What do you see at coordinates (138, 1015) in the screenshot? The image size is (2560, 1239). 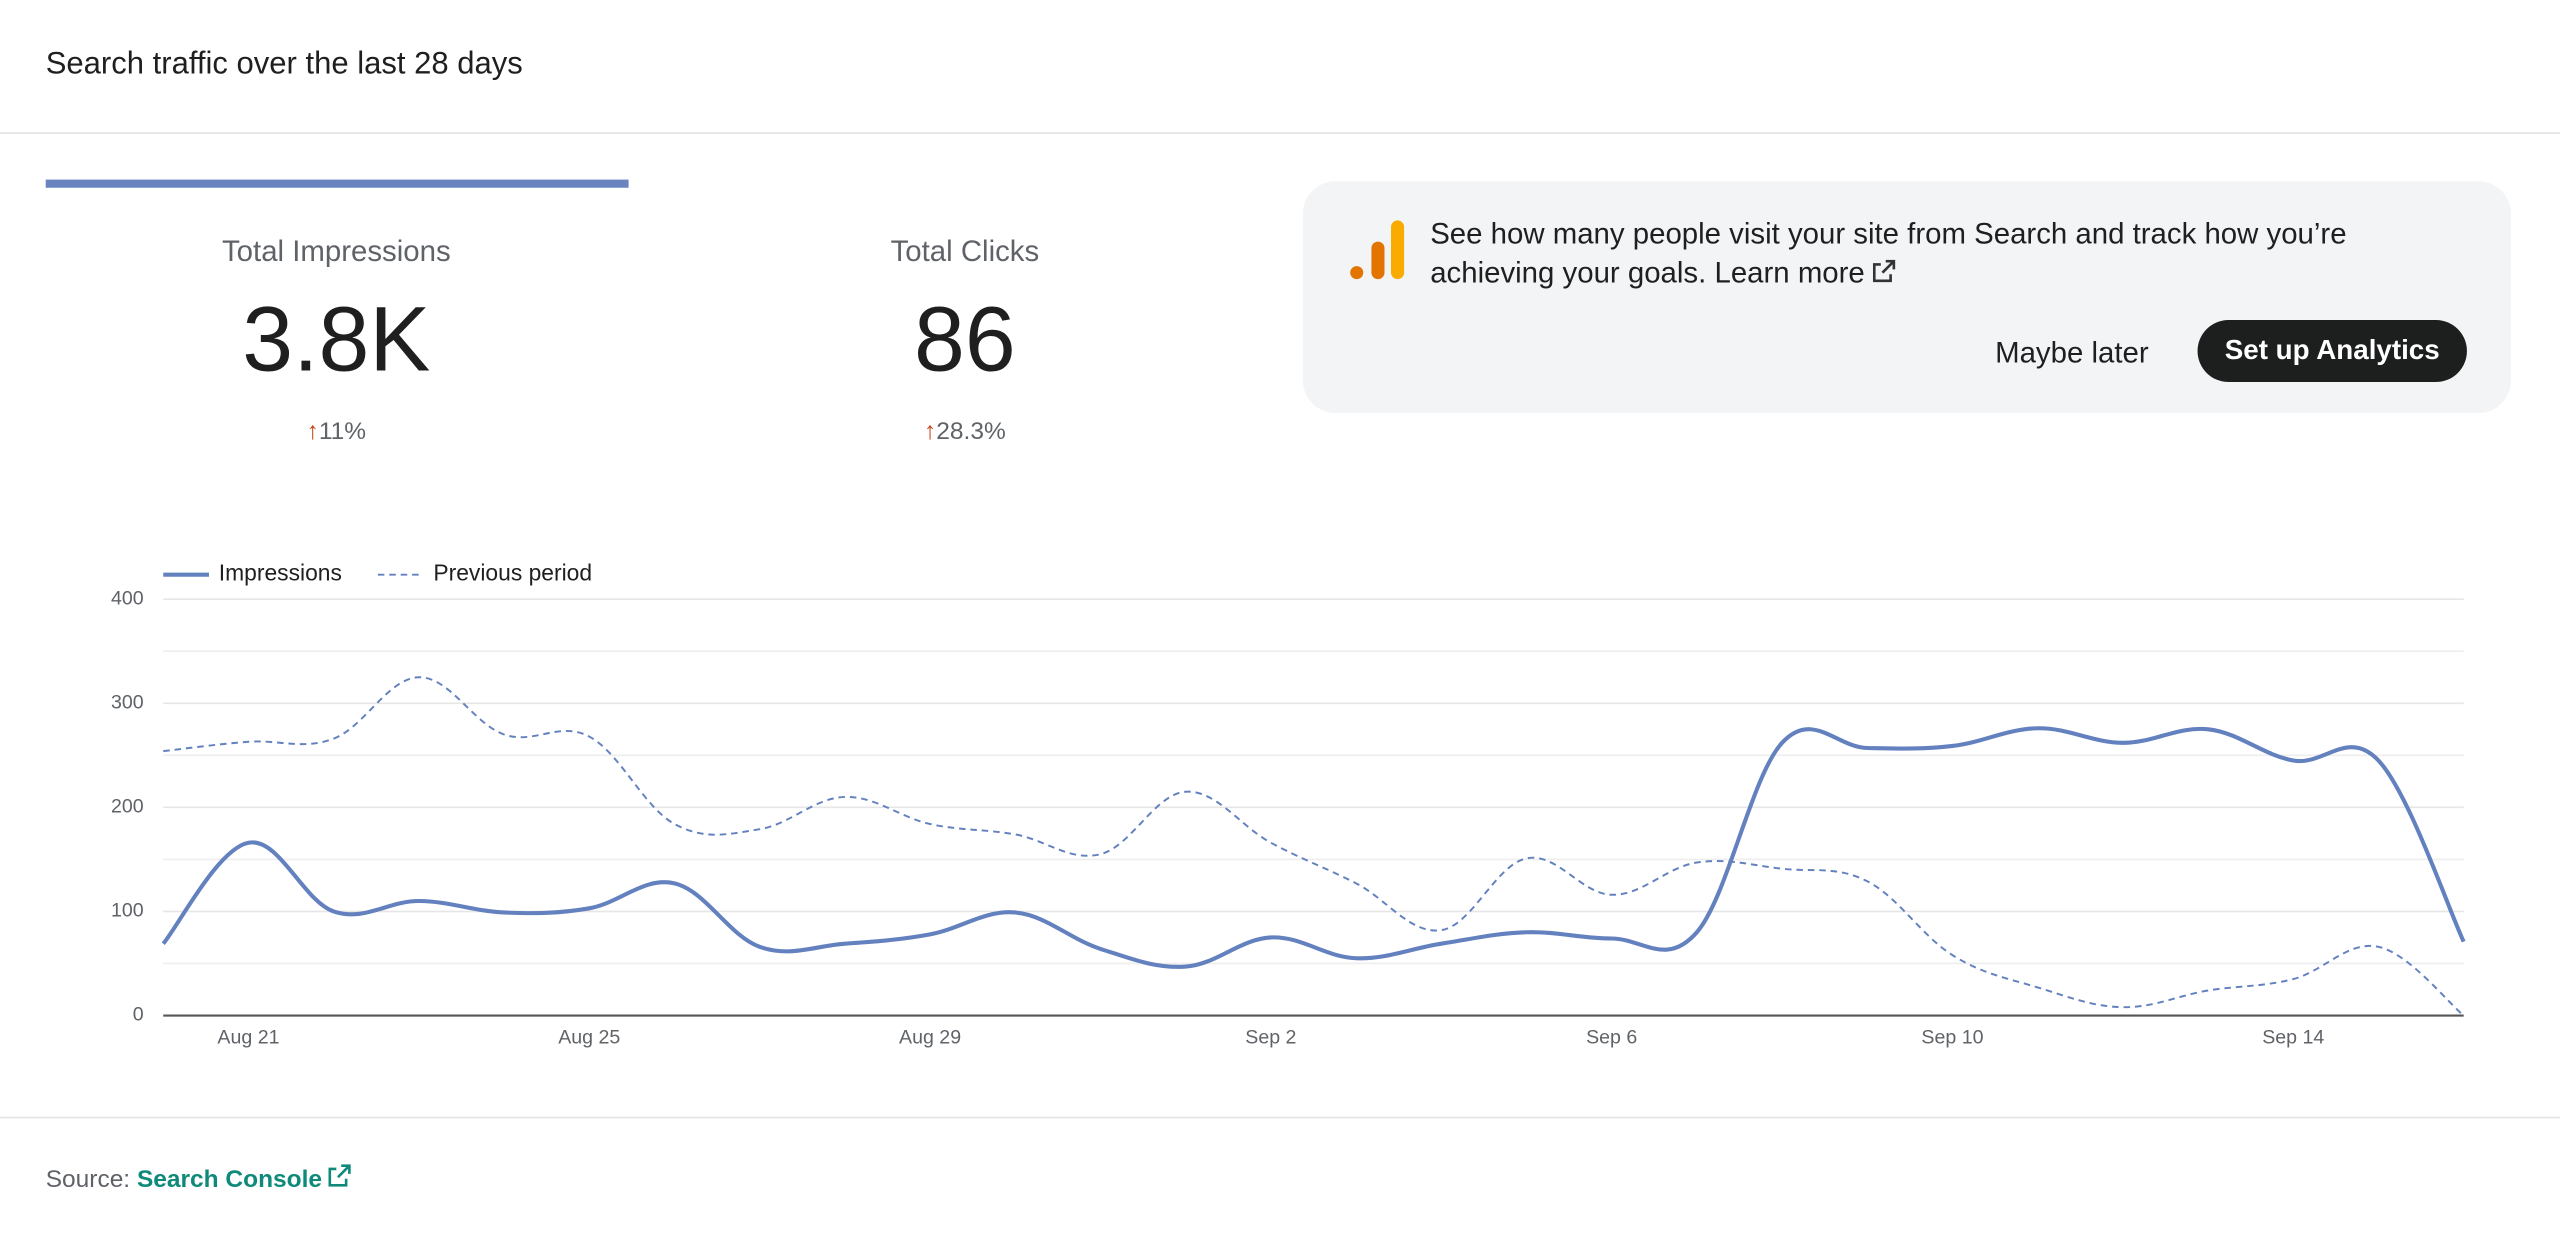 I see `y-tick-label: 0` at bounding box center [138, 1015].